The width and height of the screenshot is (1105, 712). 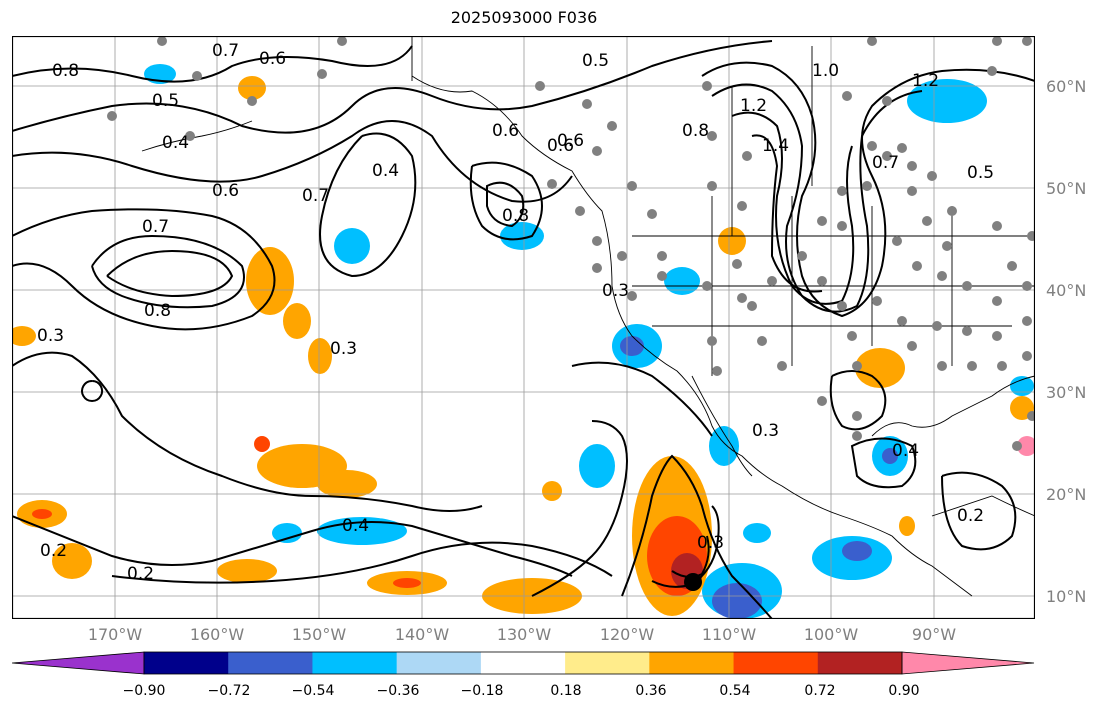 I want to click on colorbar-tick: −0.90, so click(x=144, y=691).